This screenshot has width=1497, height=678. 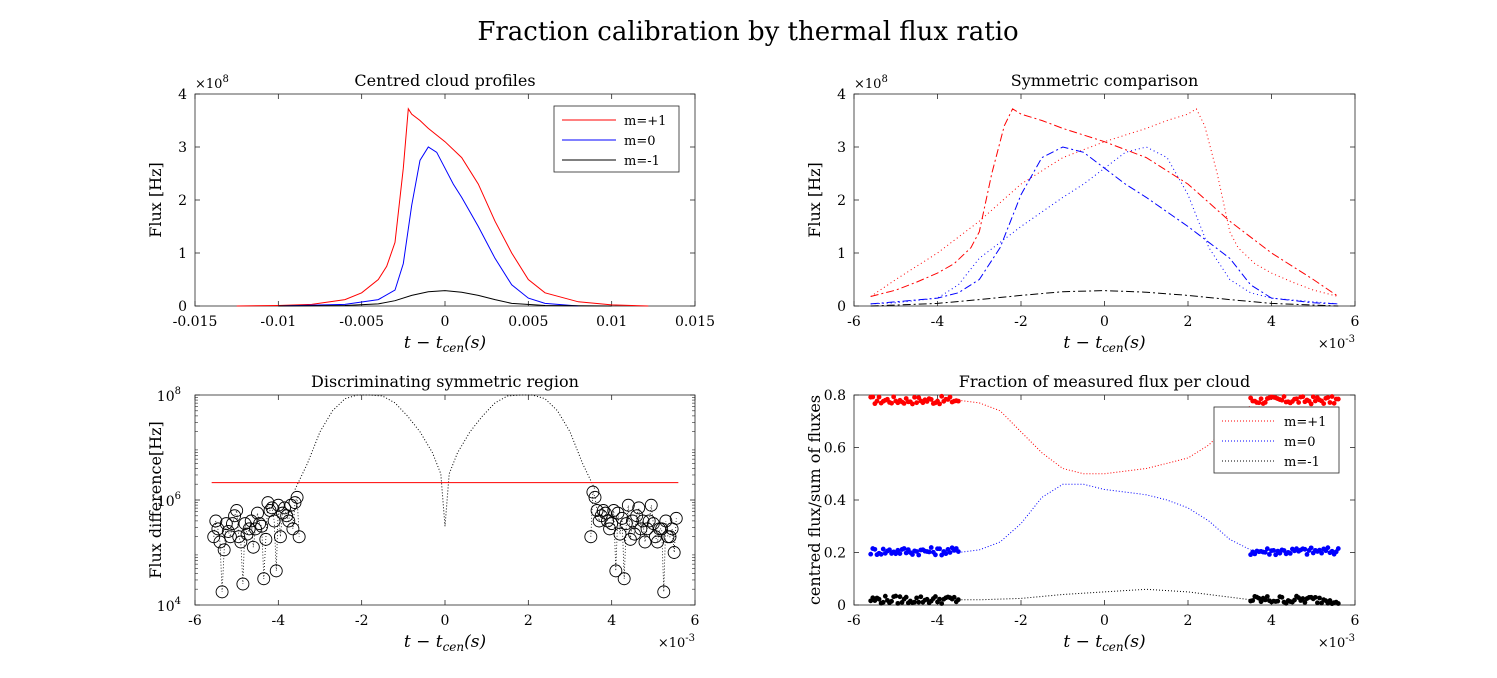 I want to click on legend-label: m=-1, so click(x=642, y=161).